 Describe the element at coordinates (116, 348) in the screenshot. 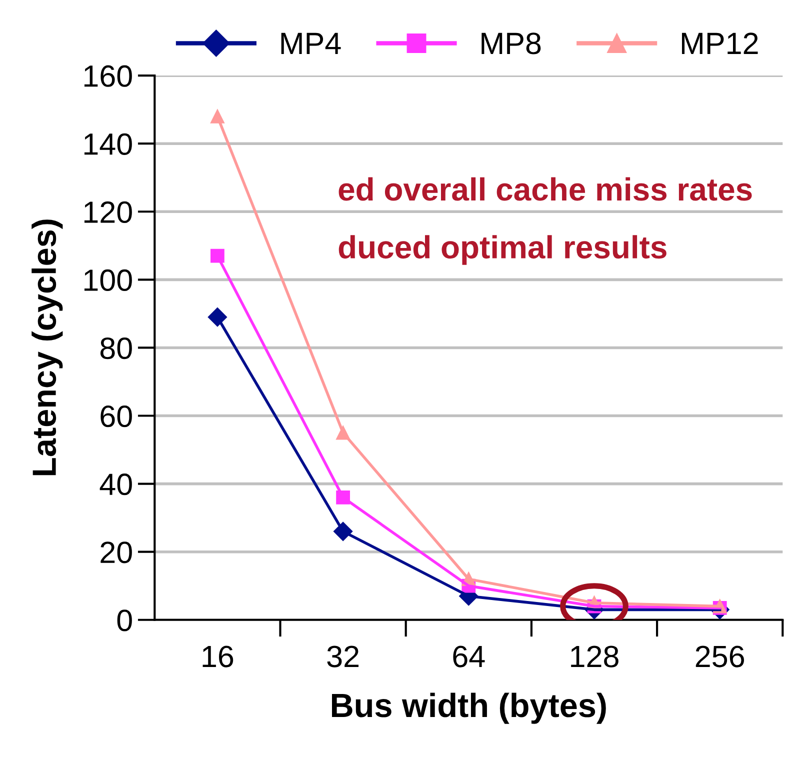

I see `y-tick-label: 80` at that location.